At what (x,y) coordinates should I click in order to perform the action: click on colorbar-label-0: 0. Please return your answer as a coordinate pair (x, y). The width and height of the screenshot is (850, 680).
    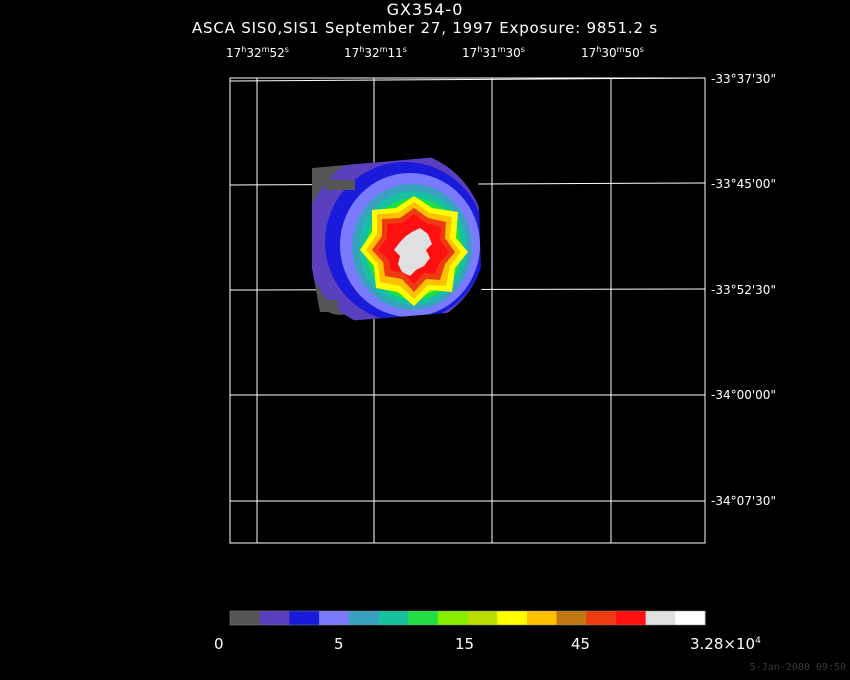
    Looking at the image, I should click on (219, 644).